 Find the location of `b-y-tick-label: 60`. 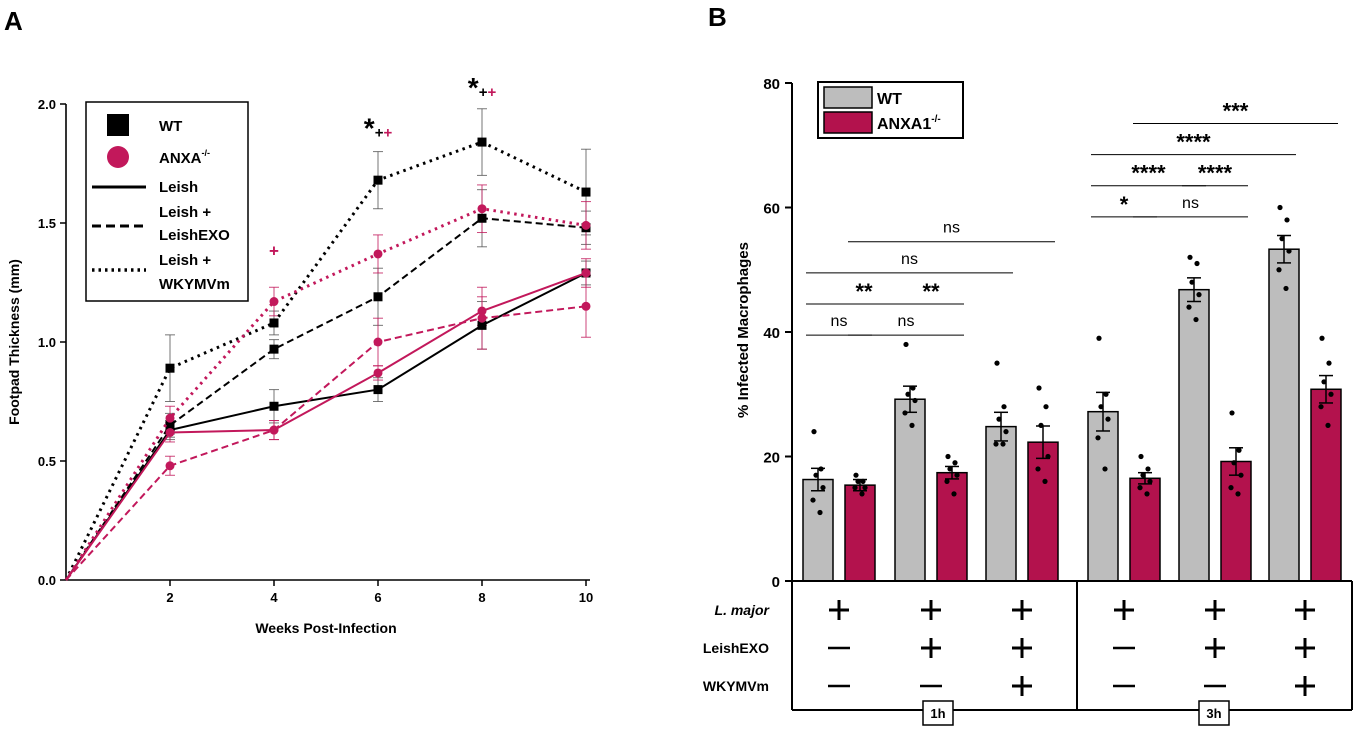

b-y-tick-label: 60 is located at coordinates (771, 209).